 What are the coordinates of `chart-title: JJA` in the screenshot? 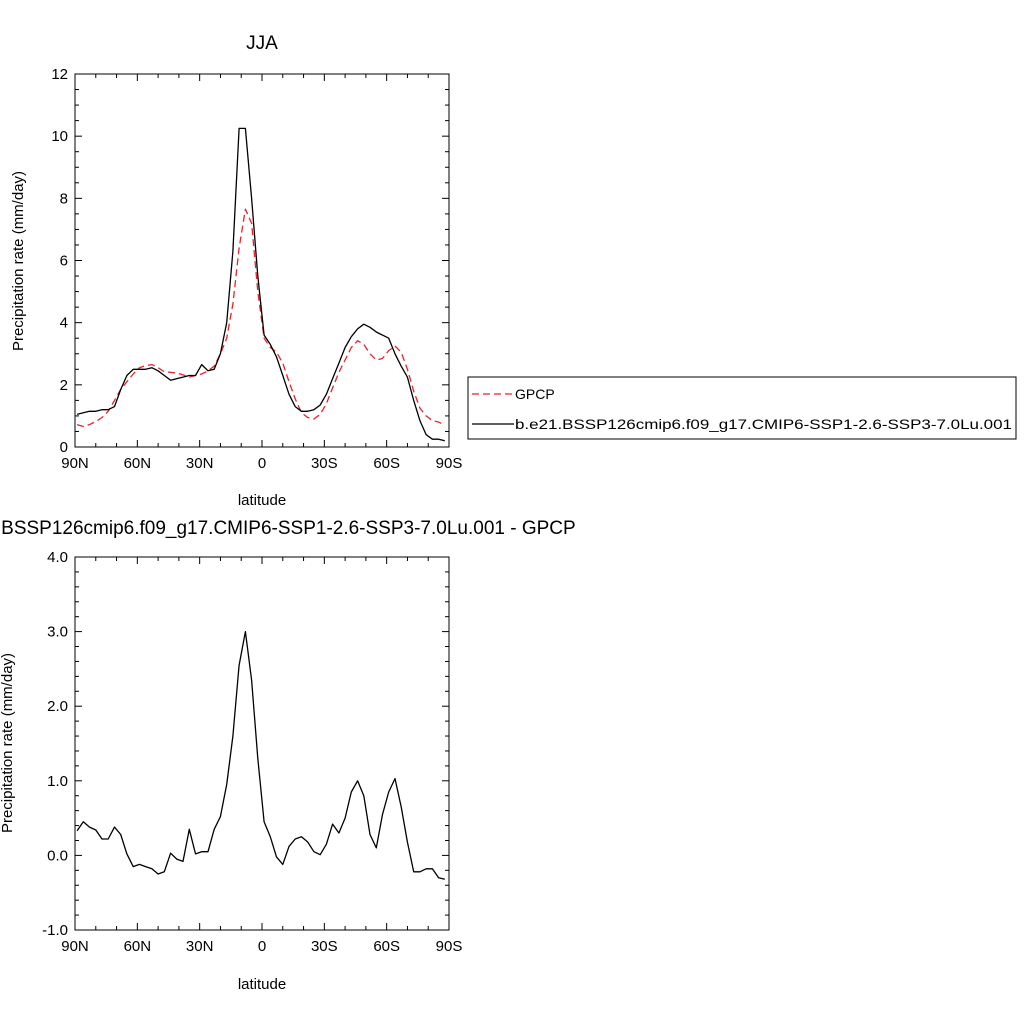 It's located at (262, 43).